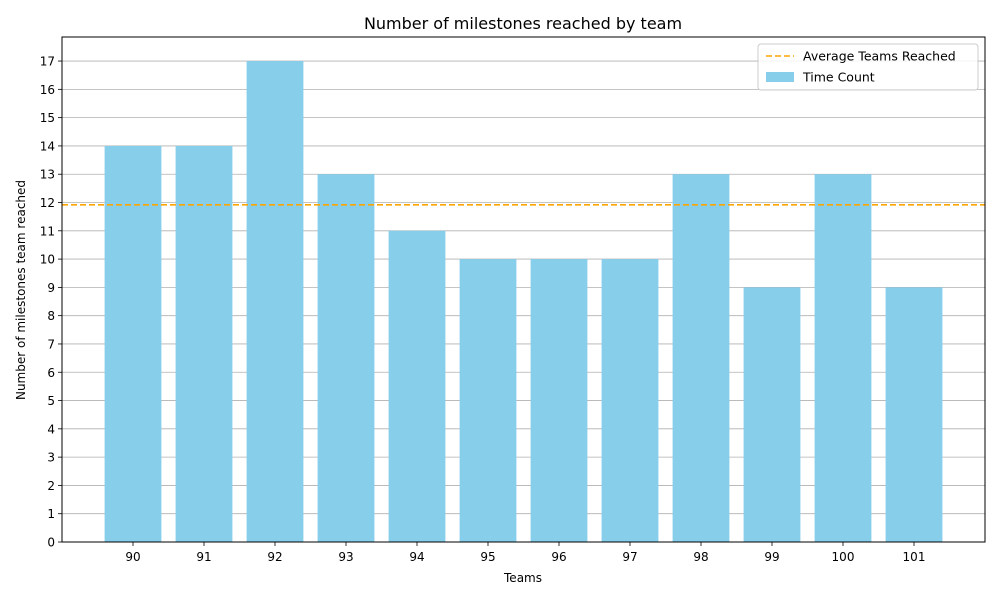 The height and width of the screenshot is (600, 1000). I want to click on y-tick-label: 17, so click(47, 62).